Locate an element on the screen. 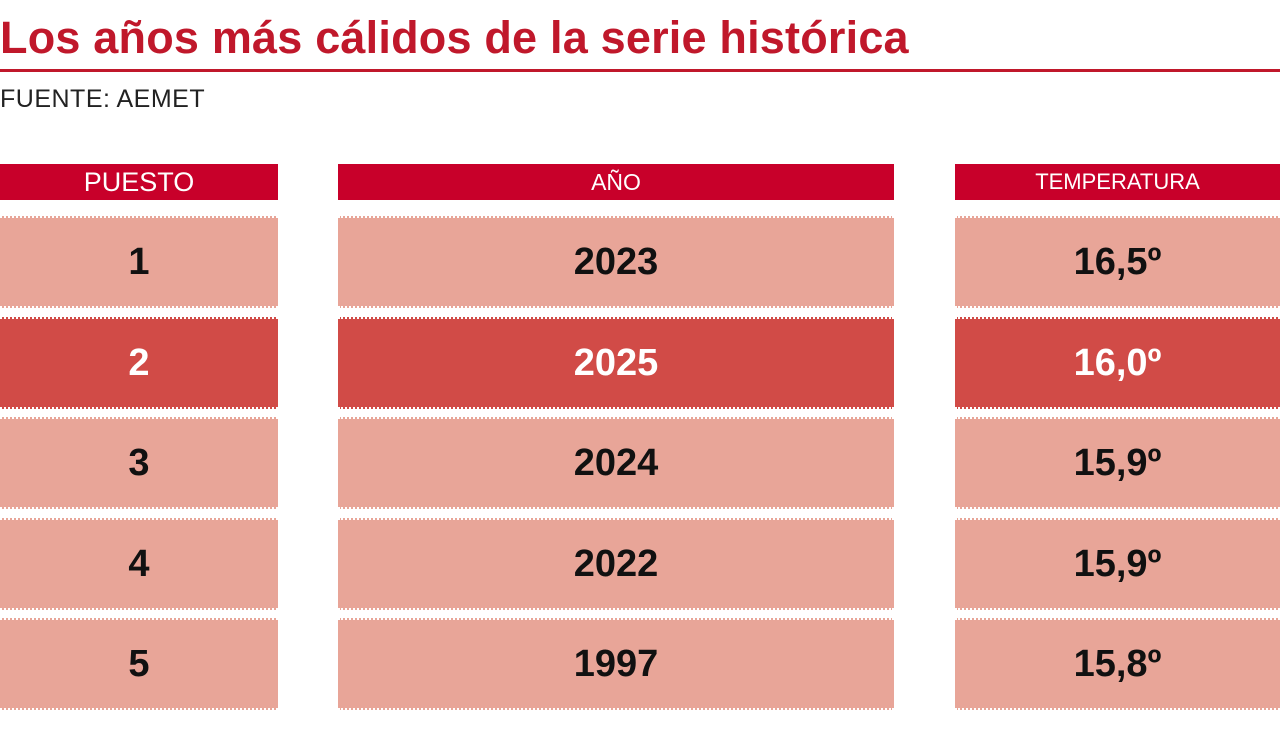  cell-anio: 1997 is located at coordinates (616, 664).